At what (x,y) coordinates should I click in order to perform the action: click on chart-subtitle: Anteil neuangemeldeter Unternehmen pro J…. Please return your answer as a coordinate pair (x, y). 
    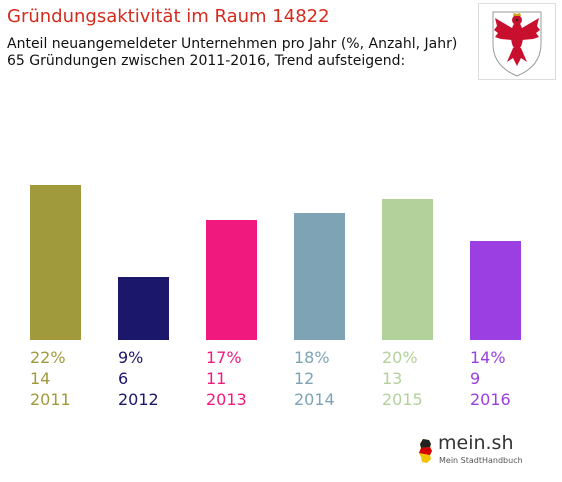
    Looking at the image, I should click on (232, 44).